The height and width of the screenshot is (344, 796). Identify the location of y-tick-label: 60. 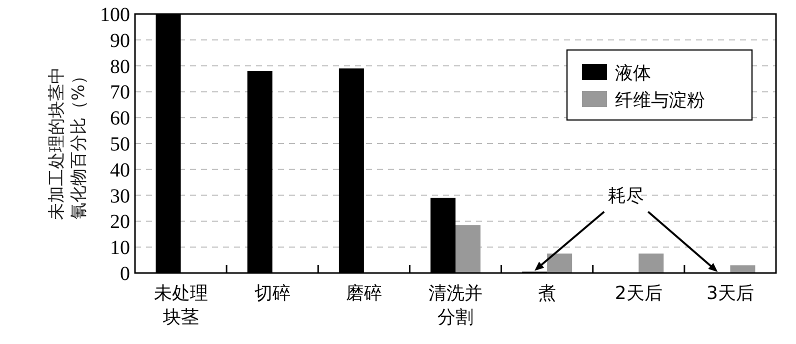
(120, 119).